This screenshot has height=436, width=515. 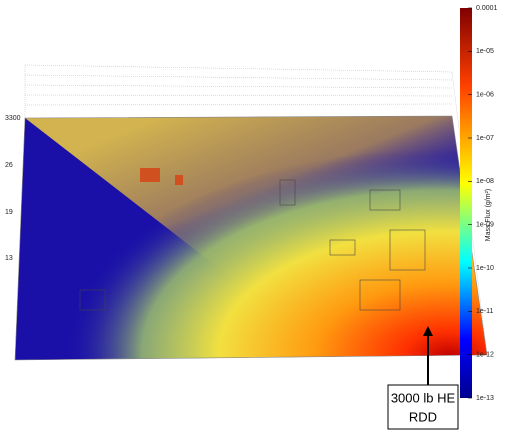 What do you see at coordinates (428, 331) in the screenshot?
I see `arrow-head` at bounding box center [428, 331].